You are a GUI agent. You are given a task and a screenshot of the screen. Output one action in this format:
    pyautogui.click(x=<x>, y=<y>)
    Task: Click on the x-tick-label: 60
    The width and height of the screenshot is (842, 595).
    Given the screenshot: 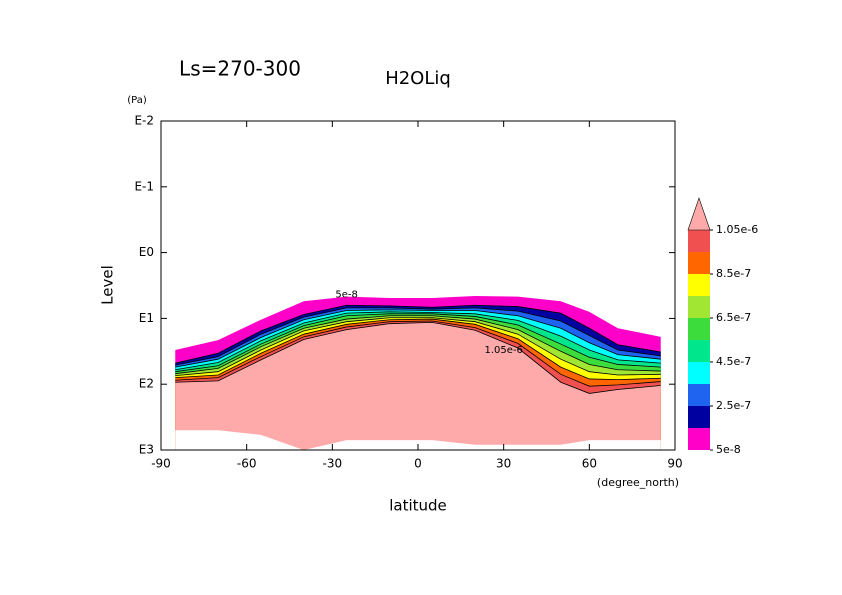 What is the action you would take?
    pyautogui.click(x=589, y=464)
    